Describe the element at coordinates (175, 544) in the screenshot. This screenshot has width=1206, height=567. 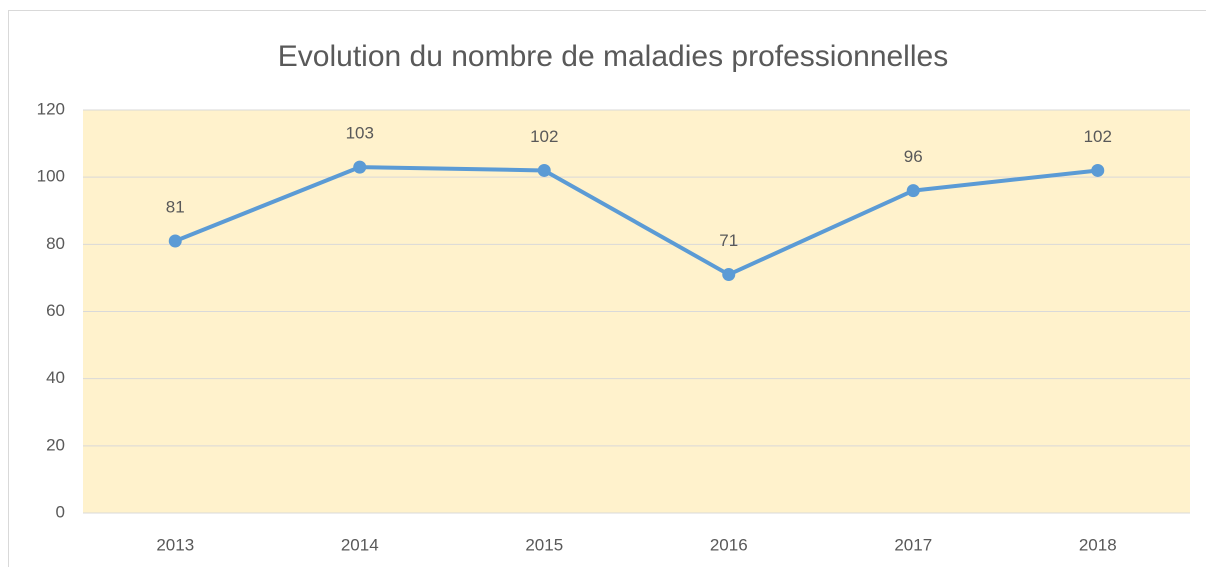
I see `x-tick-label: 2013` at that location.